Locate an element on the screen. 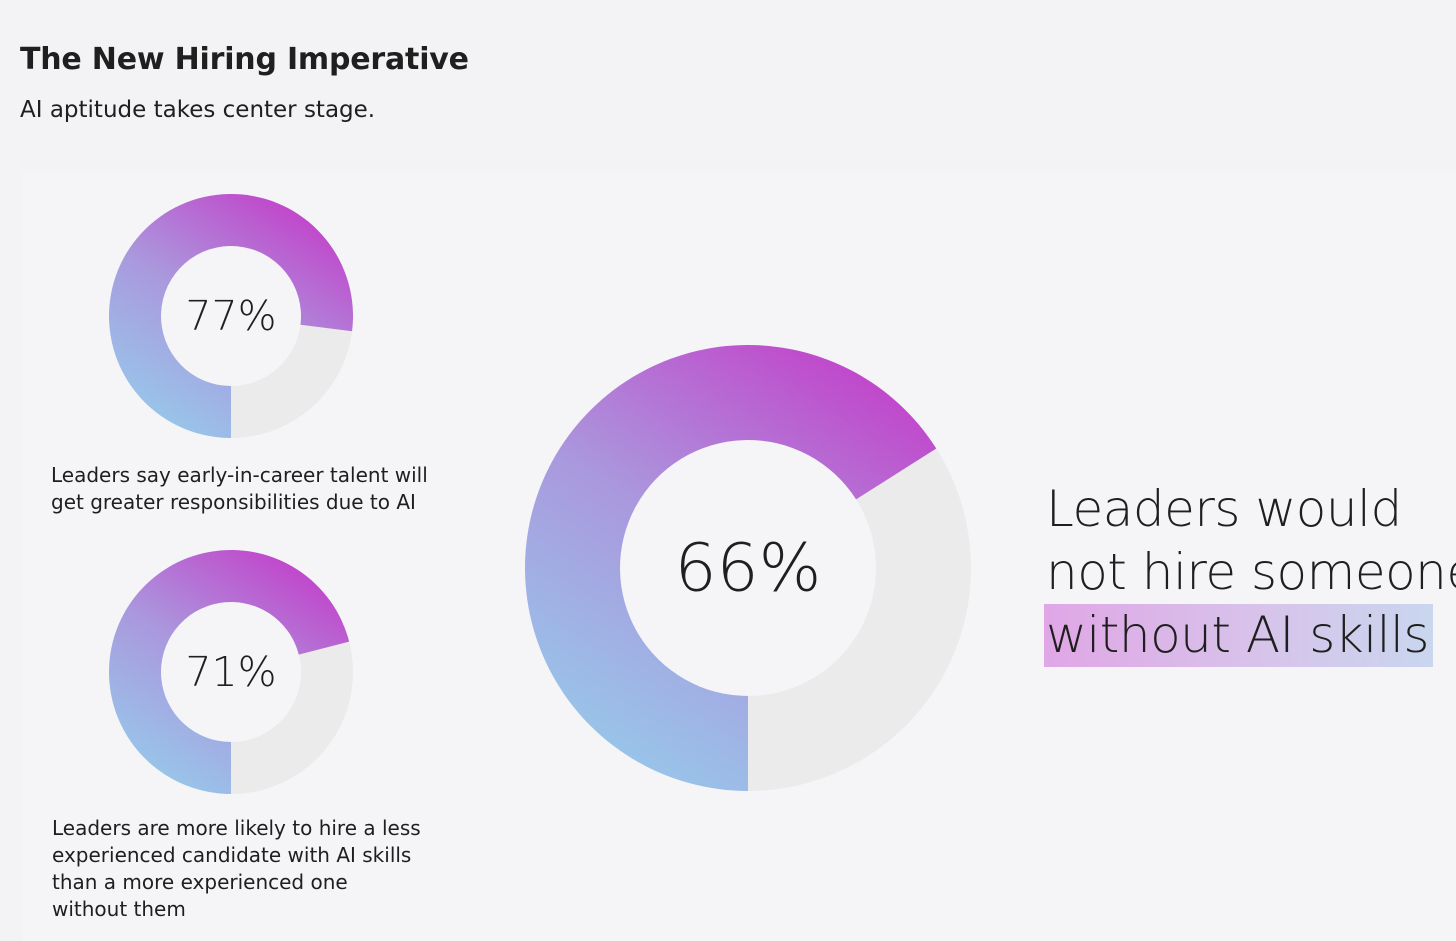 The image size is (1456, 941). page-subtitle: AI aptitude takes center stage. is located at coordinates (198, 110).